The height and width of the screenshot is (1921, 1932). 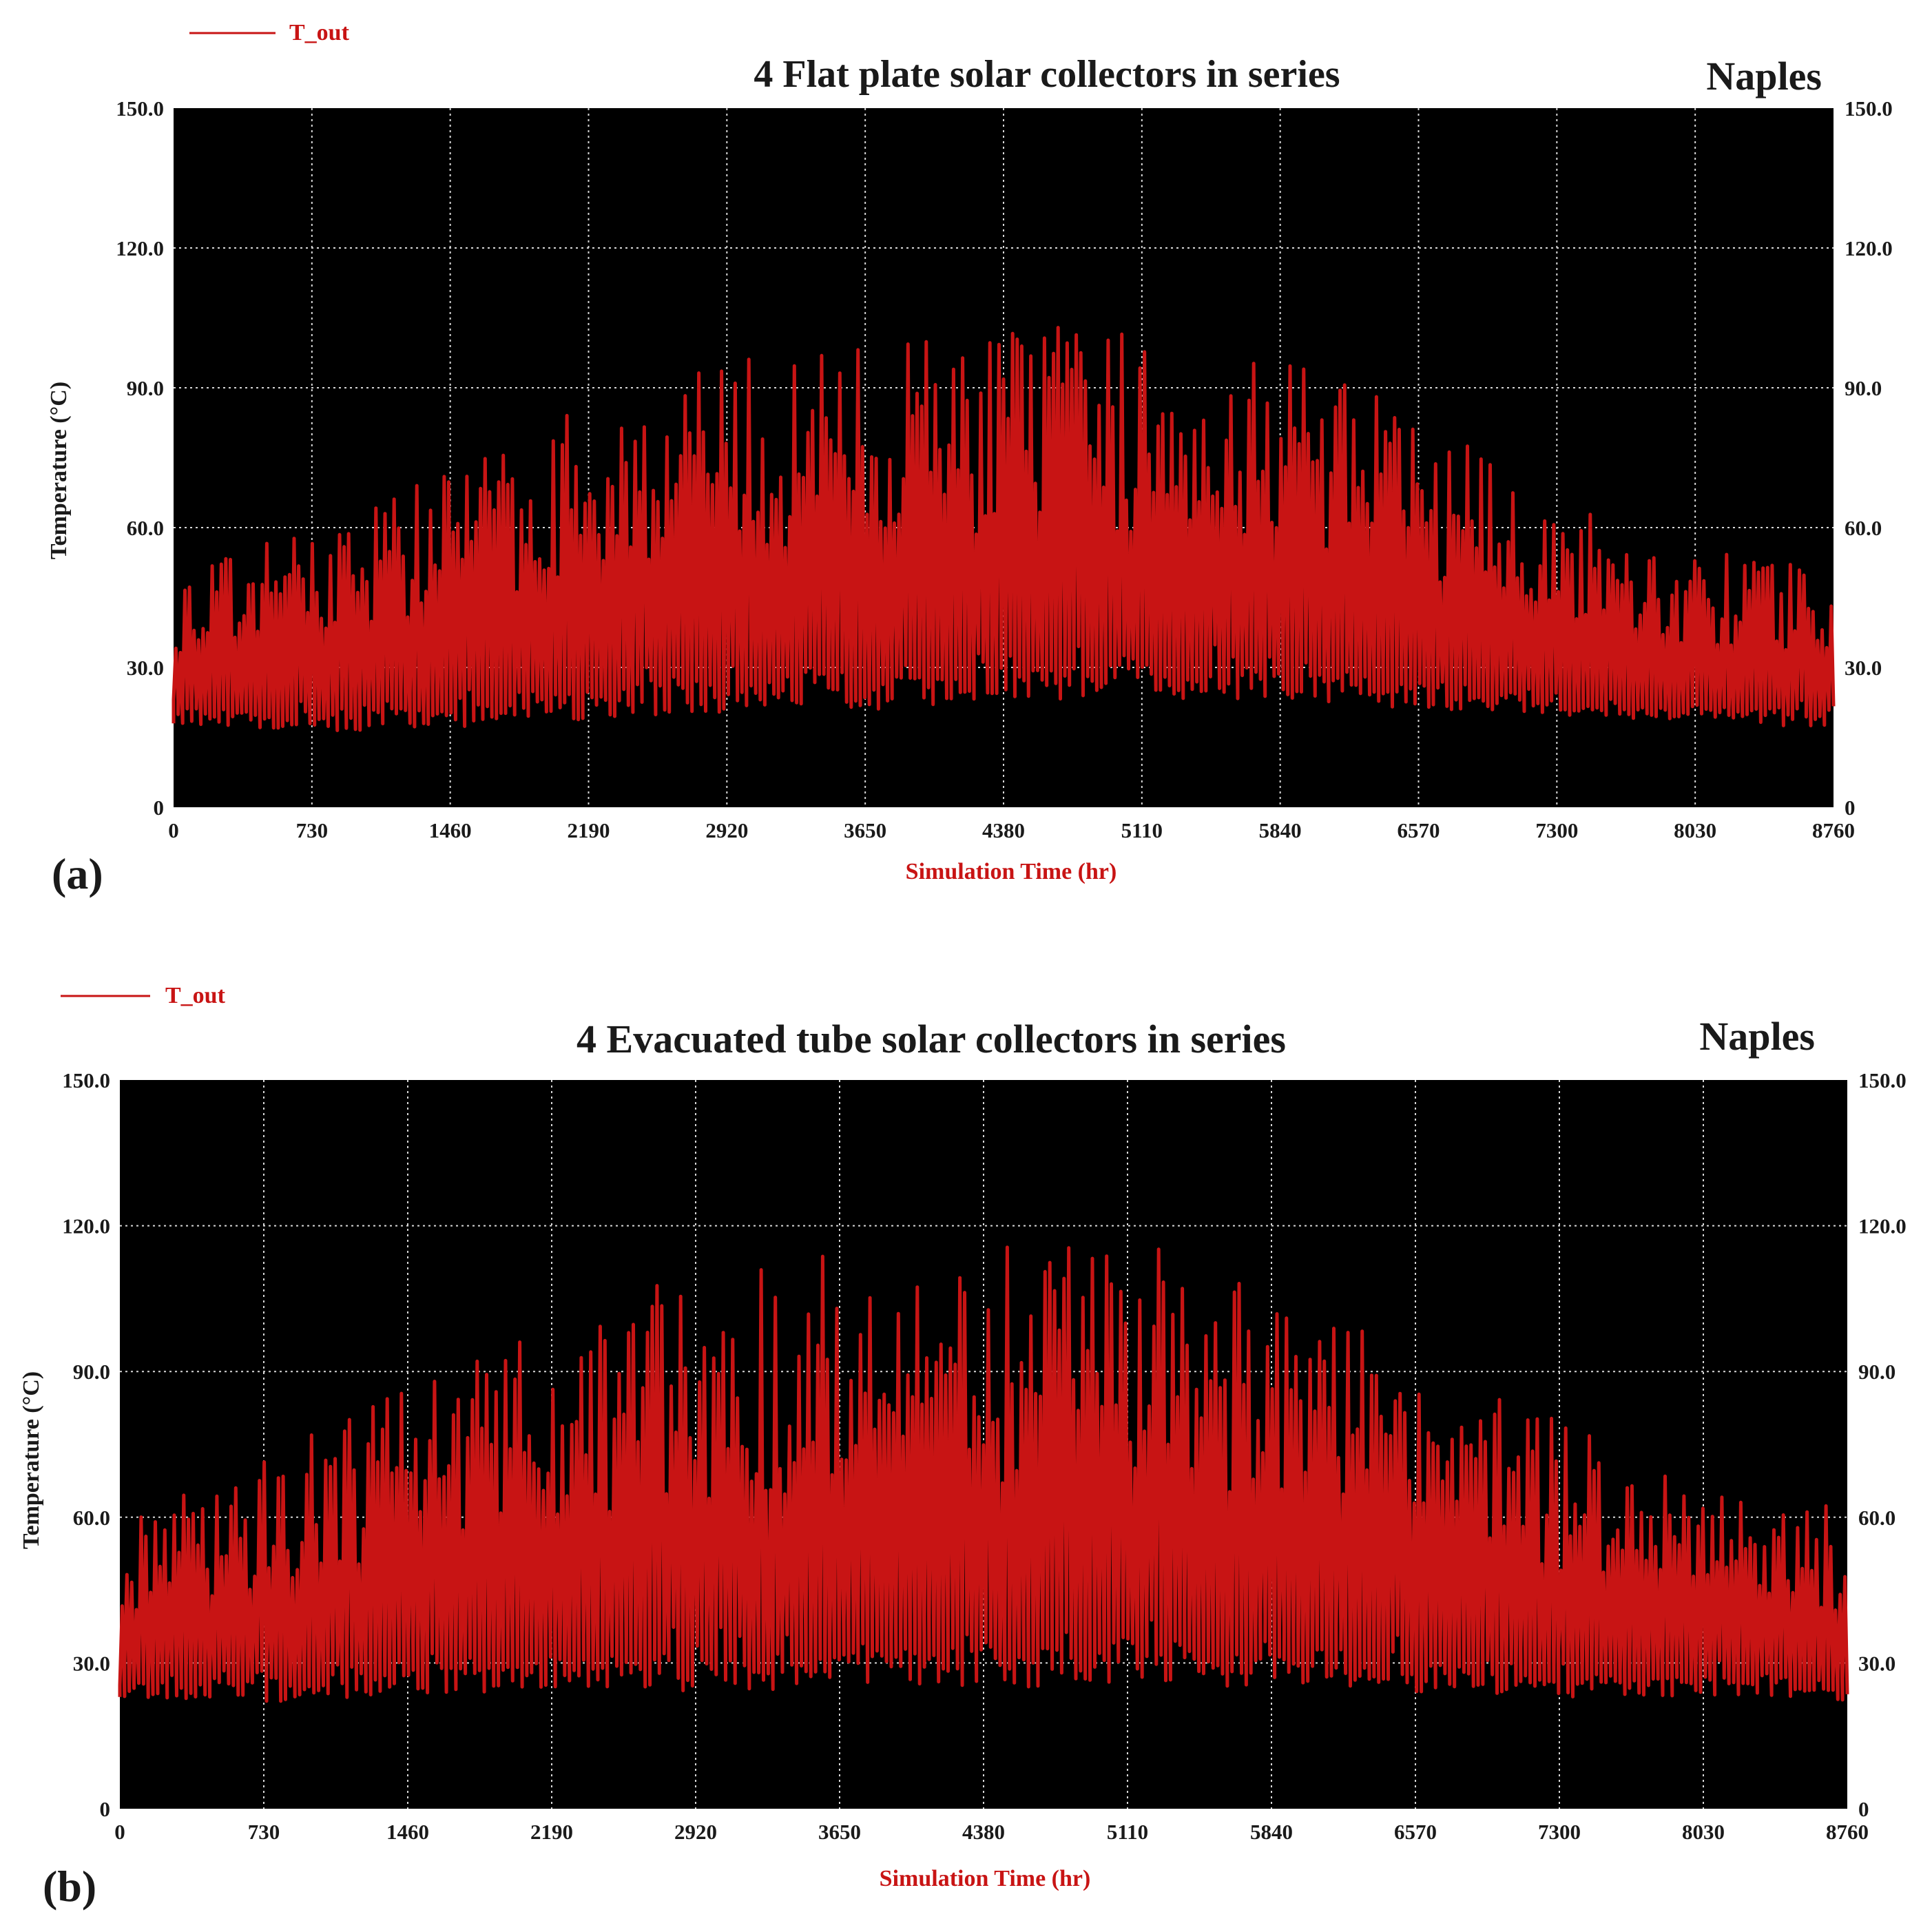 What do you see at coordinates (77, 873) in the screenshot?
I see `panel-label-a: (a)` at bounding box center [77, 873].